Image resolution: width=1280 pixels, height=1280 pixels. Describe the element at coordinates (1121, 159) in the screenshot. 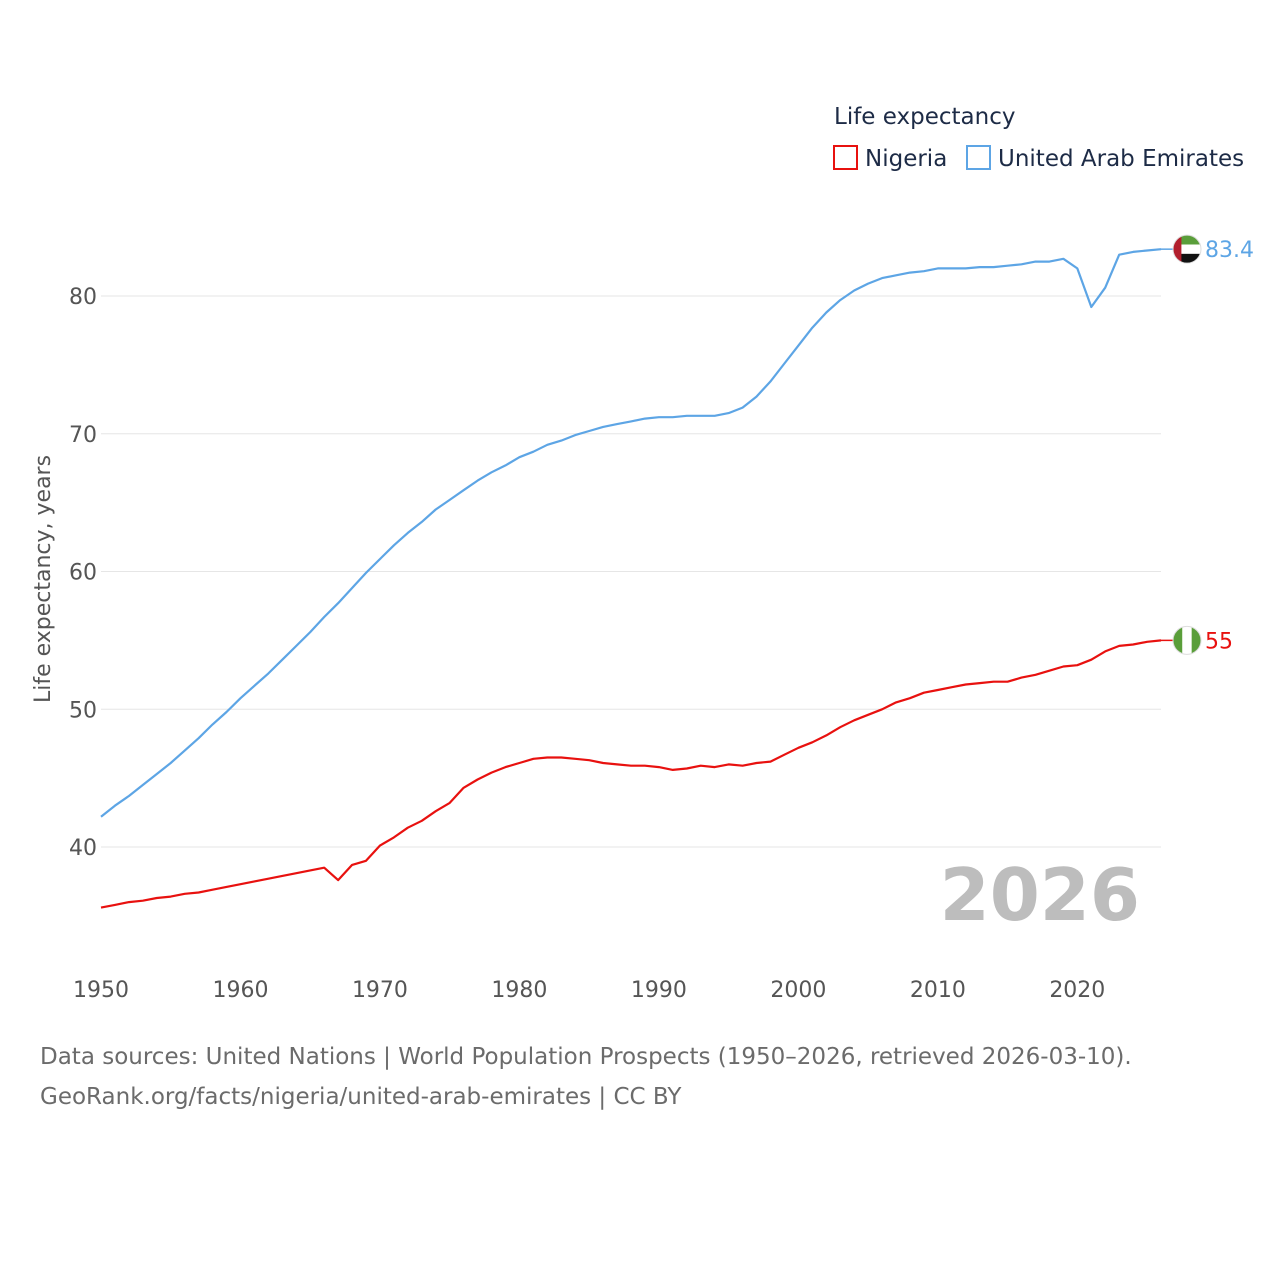

I see `legend-label-uae: United Arab Emirates` at that location.